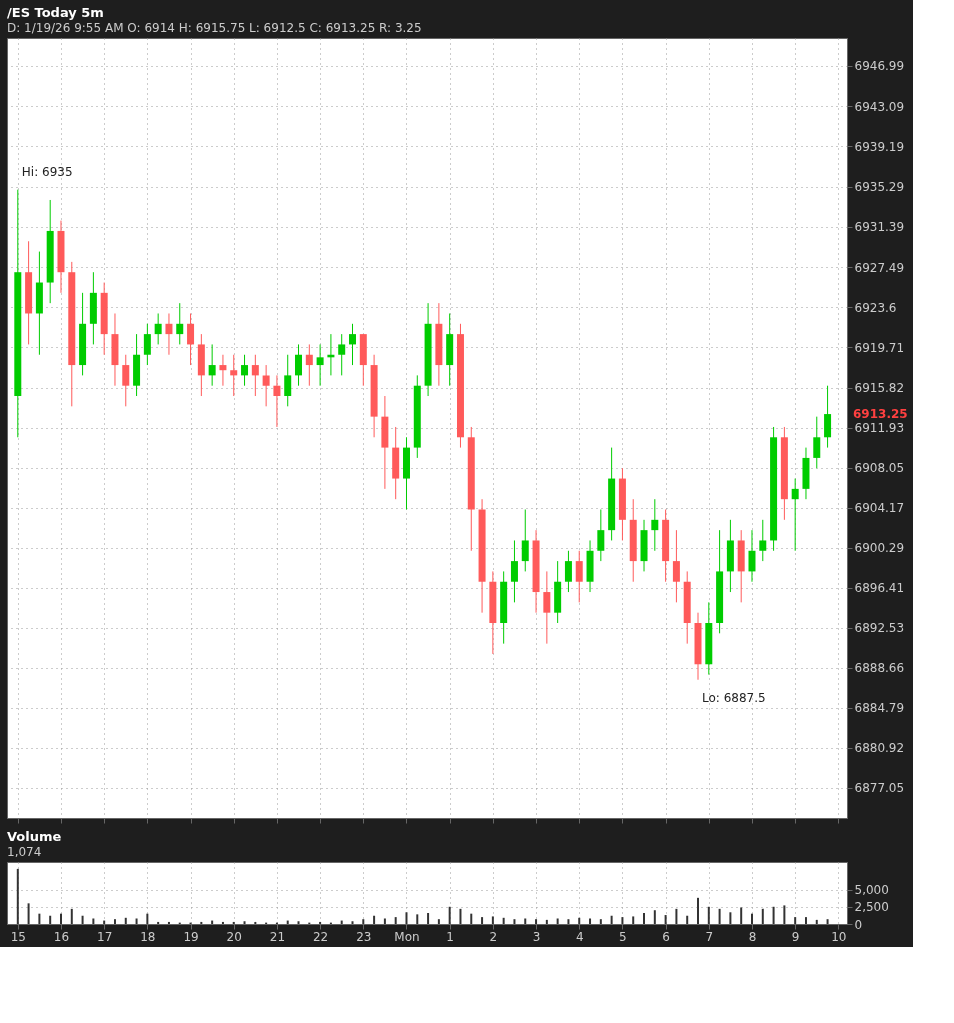 The width and height of the screenshot is (954, 1023). What do you see at coordinates (47, 171) in the screenshot?
I see `annotation: Hi: 6935` at bounding box center [47, 171].